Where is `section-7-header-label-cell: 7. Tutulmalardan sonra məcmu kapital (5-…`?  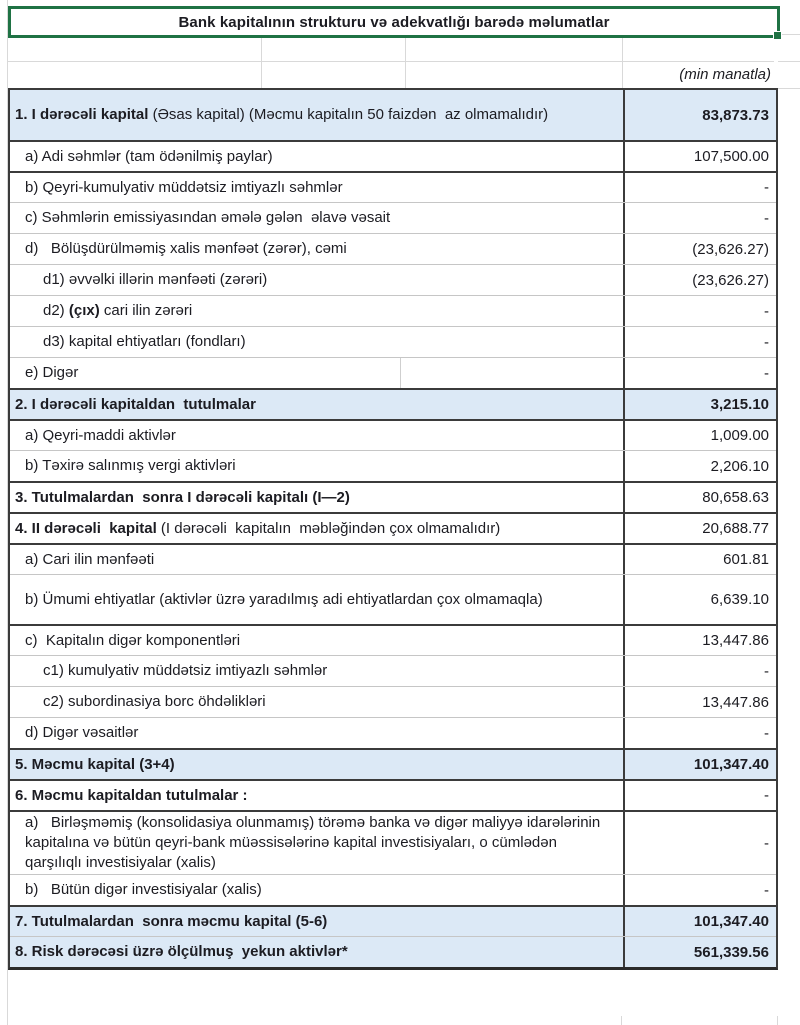
section-7-header-label-cell: 7. Tutulmalardan sonra məcmu kapital (5-… is located at coordinates (316, 921).